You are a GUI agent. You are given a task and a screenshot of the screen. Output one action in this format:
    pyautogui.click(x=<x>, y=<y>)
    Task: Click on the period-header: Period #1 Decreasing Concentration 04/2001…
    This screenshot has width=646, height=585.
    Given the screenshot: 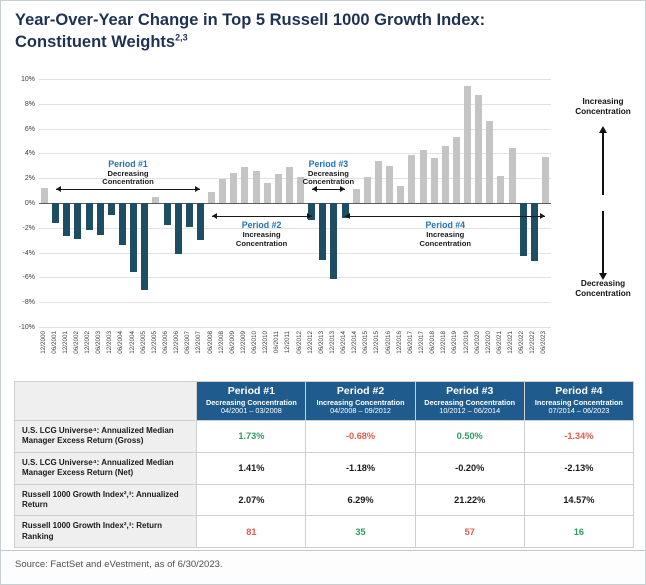 What is the action you would take?
    pyautogui.click(x=251, y=401)
    